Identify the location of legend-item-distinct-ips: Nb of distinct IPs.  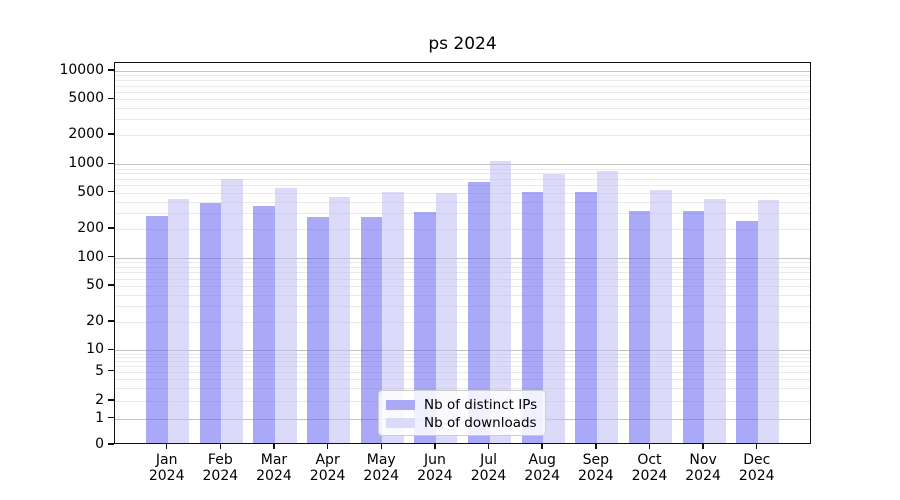
(462, 404).